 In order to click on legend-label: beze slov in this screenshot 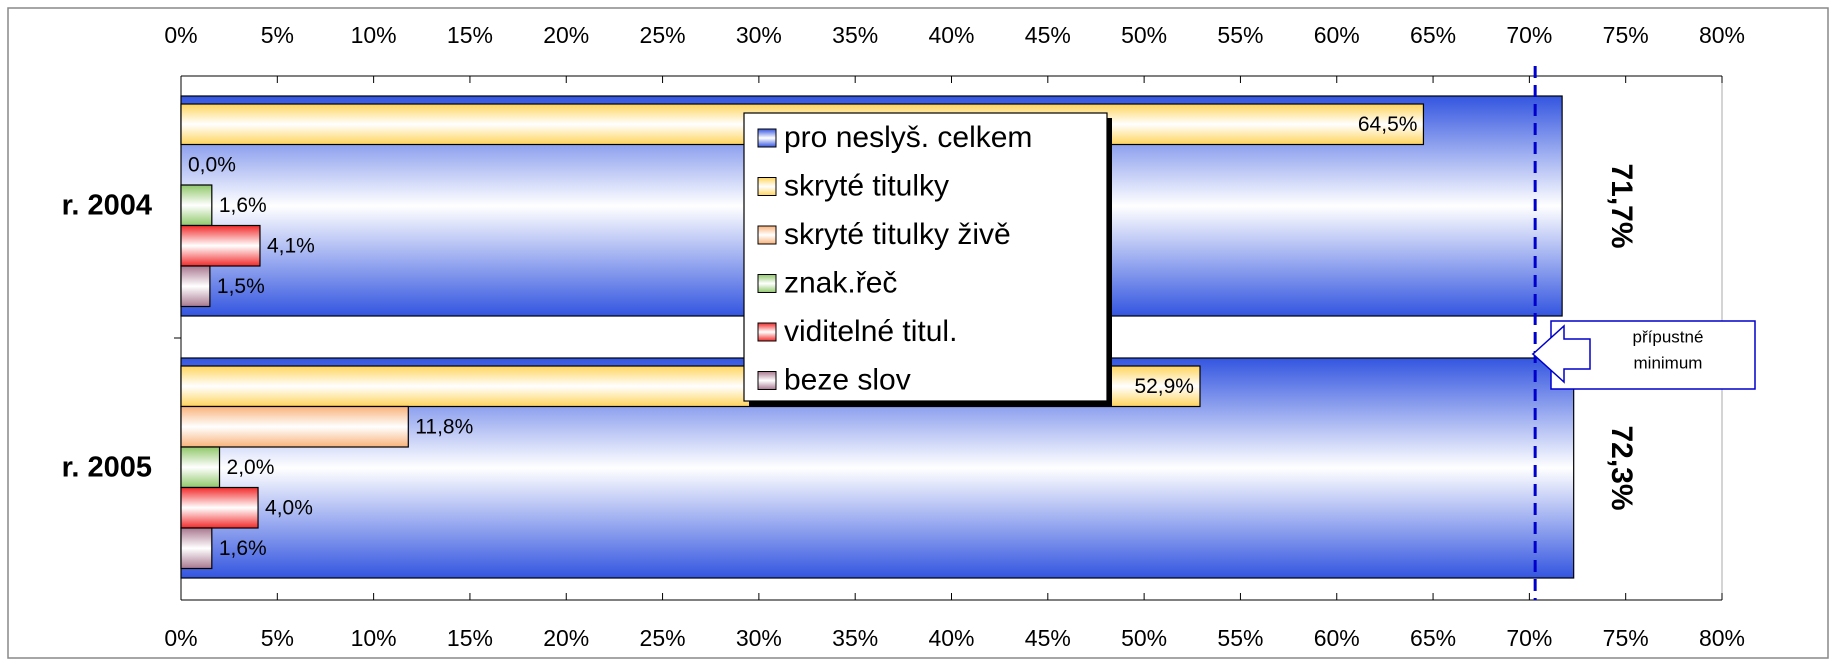, I will do `click(847, 379)`.